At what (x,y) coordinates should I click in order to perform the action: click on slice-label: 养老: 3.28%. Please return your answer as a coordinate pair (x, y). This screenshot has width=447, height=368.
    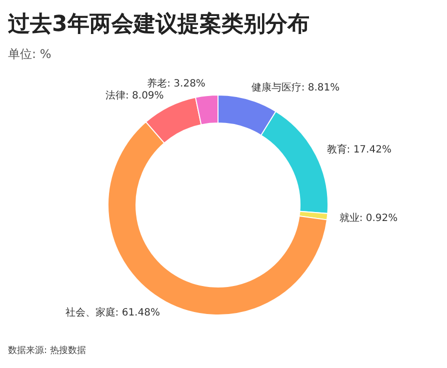
    Looking at the image, I should click on (176, 84).